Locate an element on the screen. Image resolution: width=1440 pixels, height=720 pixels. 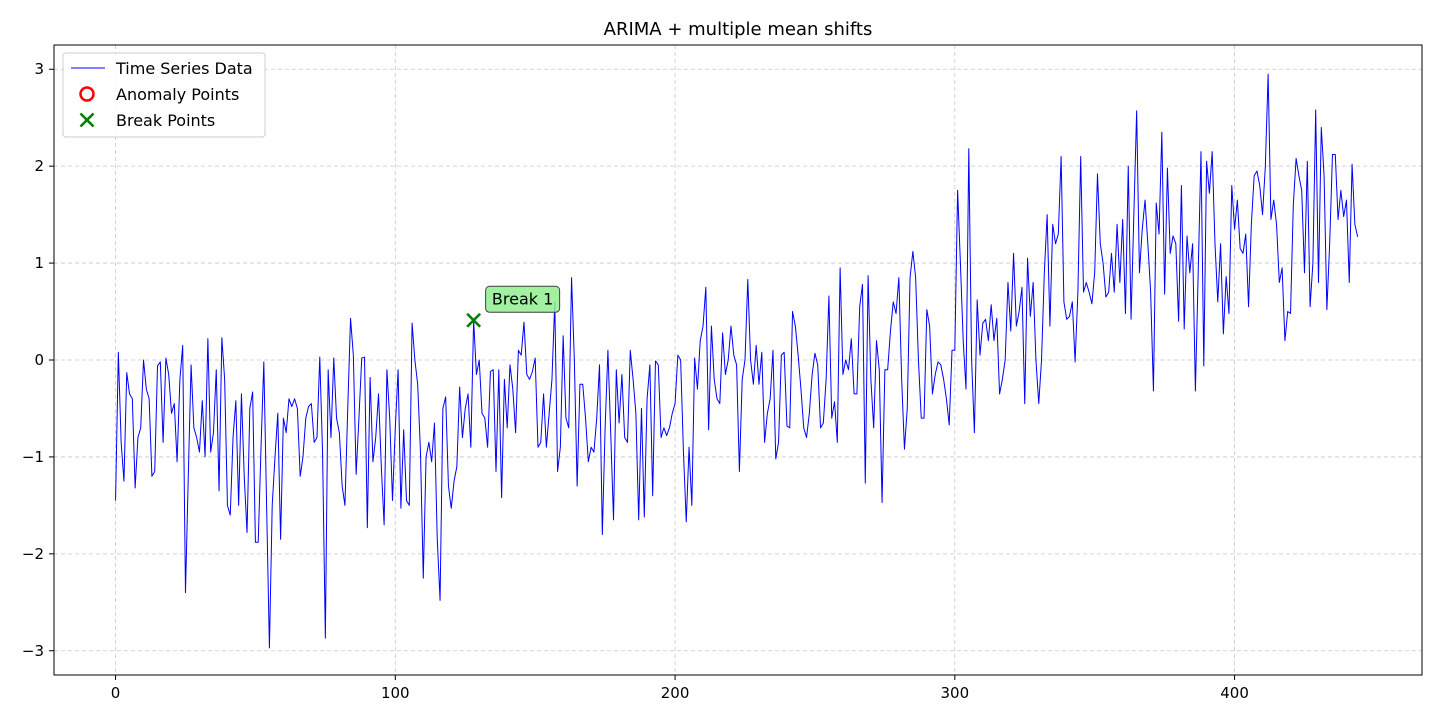
x-tick-label: 0 is located at coordinates (116, 693).